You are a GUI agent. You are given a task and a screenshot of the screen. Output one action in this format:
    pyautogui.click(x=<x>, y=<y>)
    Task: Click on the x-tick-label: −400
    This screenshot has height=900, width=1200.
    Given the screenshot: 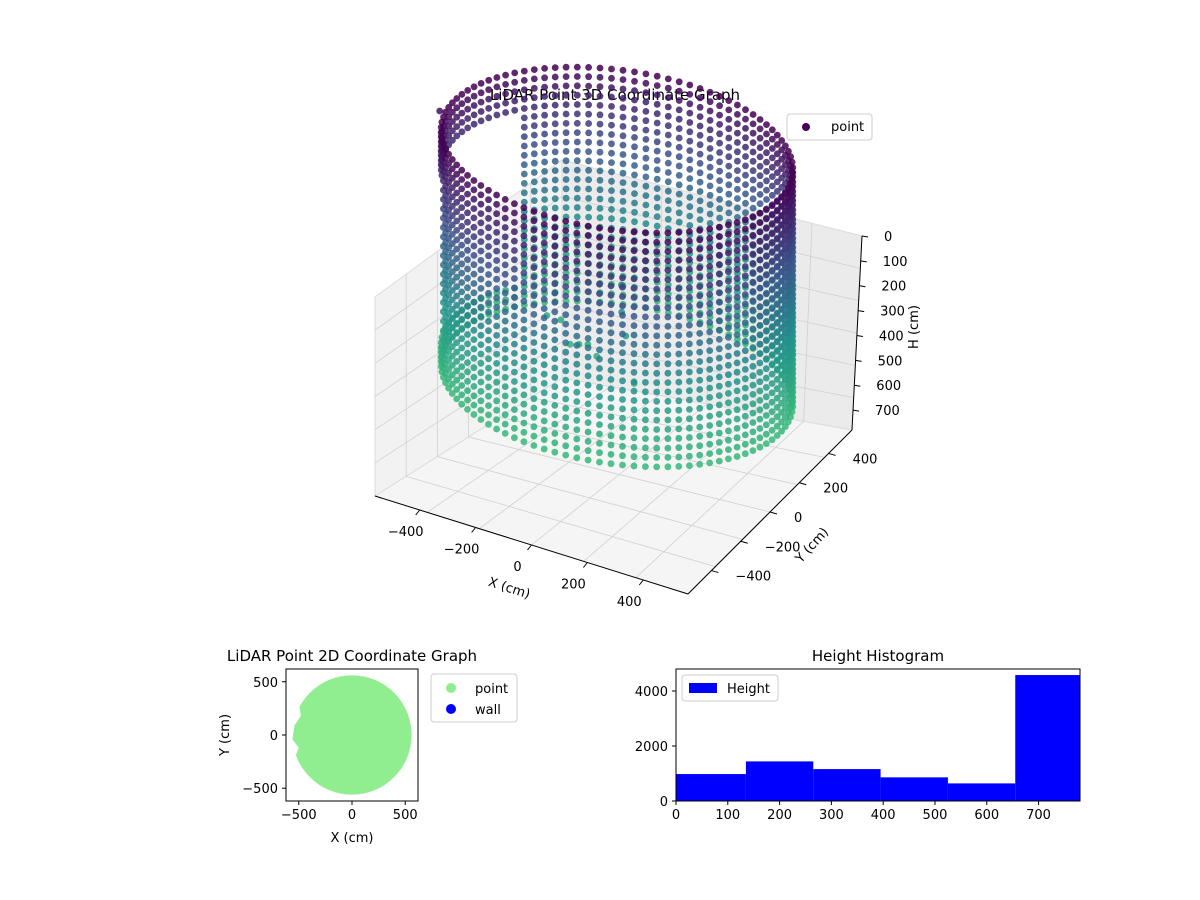 What is the action you would take?
    pyautogui.click(x=406, y=532)
    